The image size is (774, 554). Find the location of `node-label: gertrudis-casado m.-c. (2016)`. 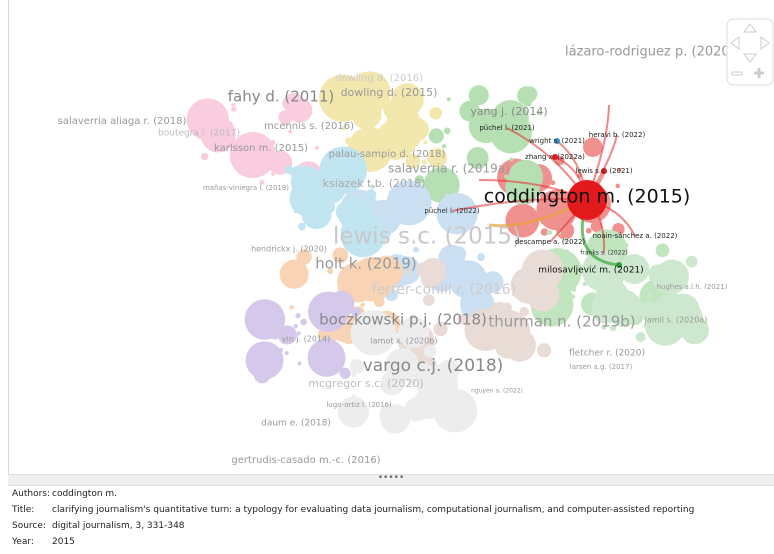

node-label: gertrudis-casado m.-c. (2016) is located at coordinates (305, 460).